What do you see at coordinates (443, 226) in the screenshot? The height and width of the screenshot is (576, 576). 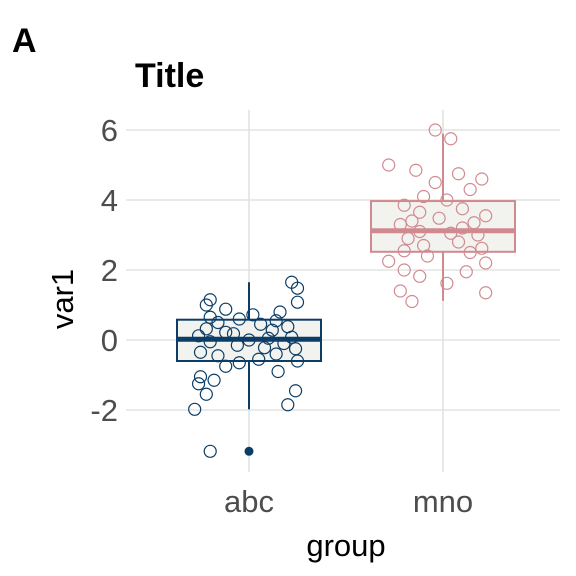 I see `box` at bounding box center [443, 226].